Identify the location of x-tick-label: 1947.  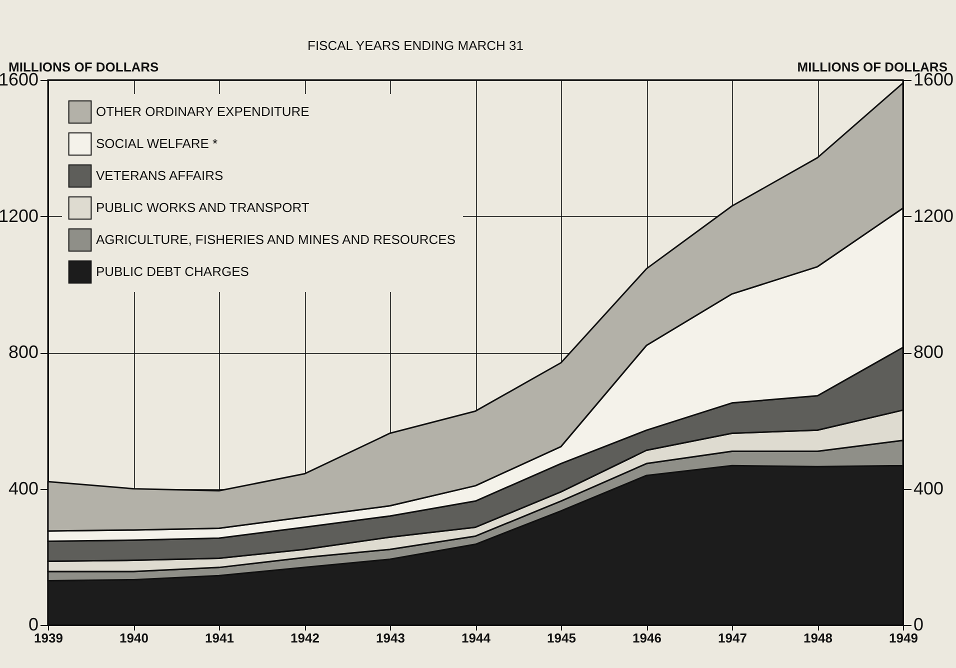
(732, 638).